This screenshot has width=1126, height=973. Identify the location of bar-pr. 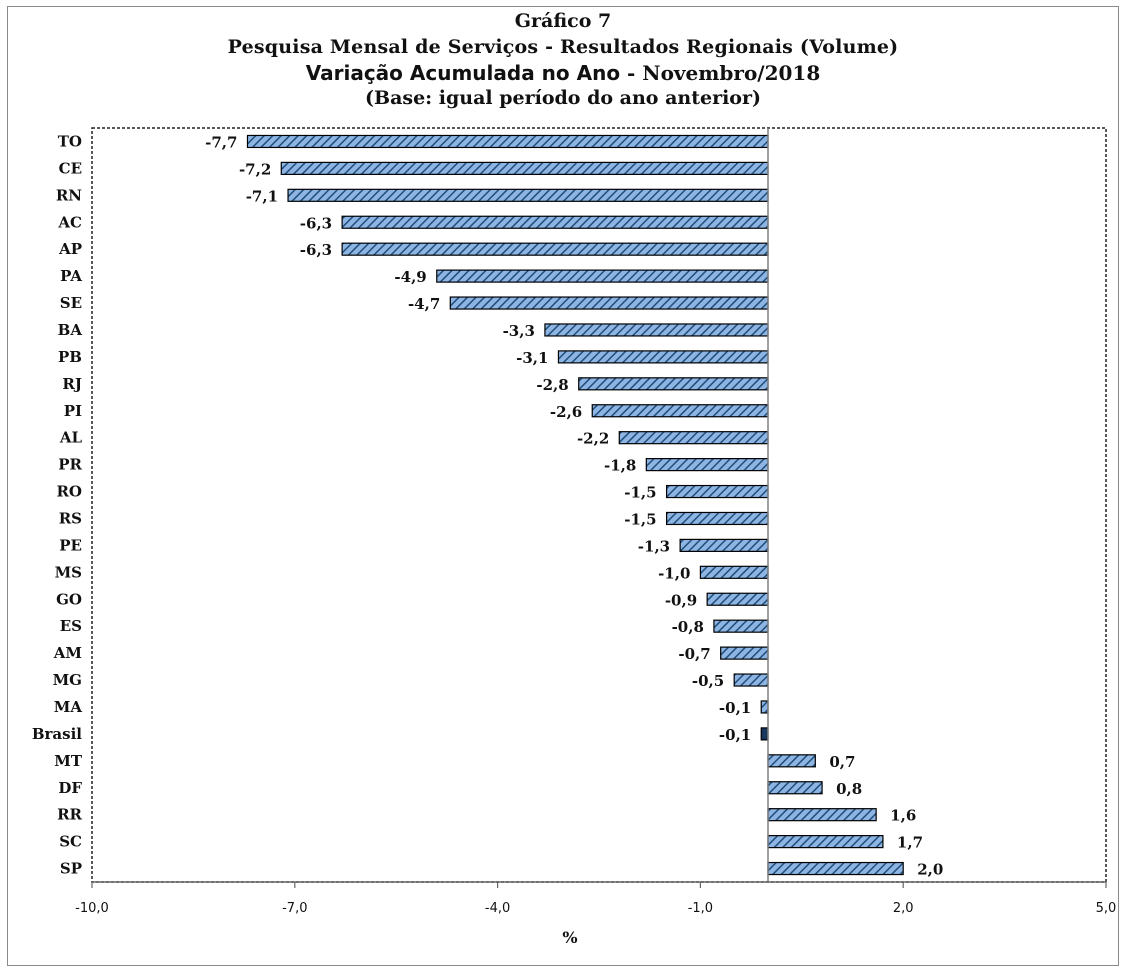
(707, 465).